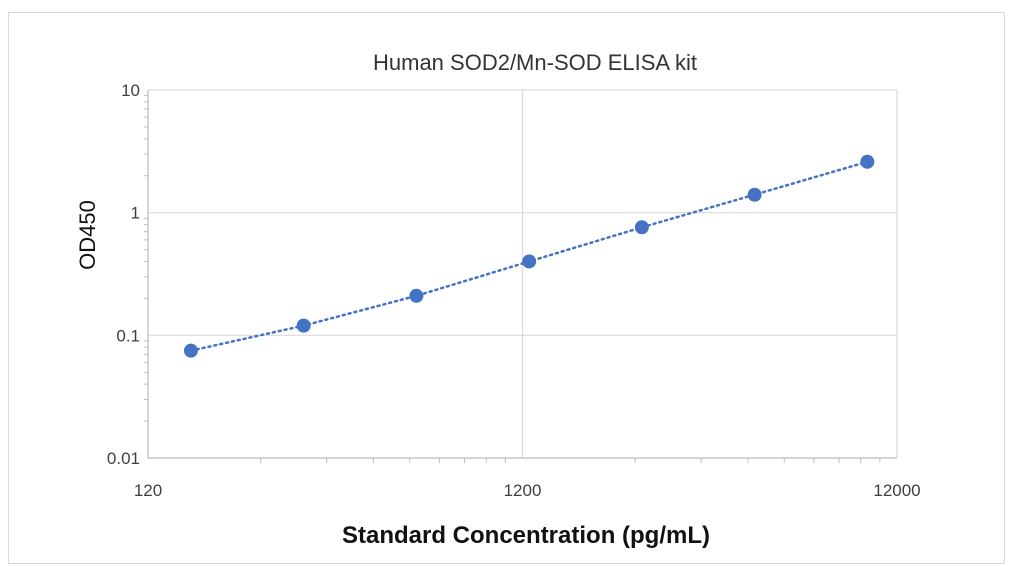 This screenshot has width=1011, height=566. Describe the element at coordinates (128, 335) in the screenshot. I see `y-tick-label: 0.1` at that location.